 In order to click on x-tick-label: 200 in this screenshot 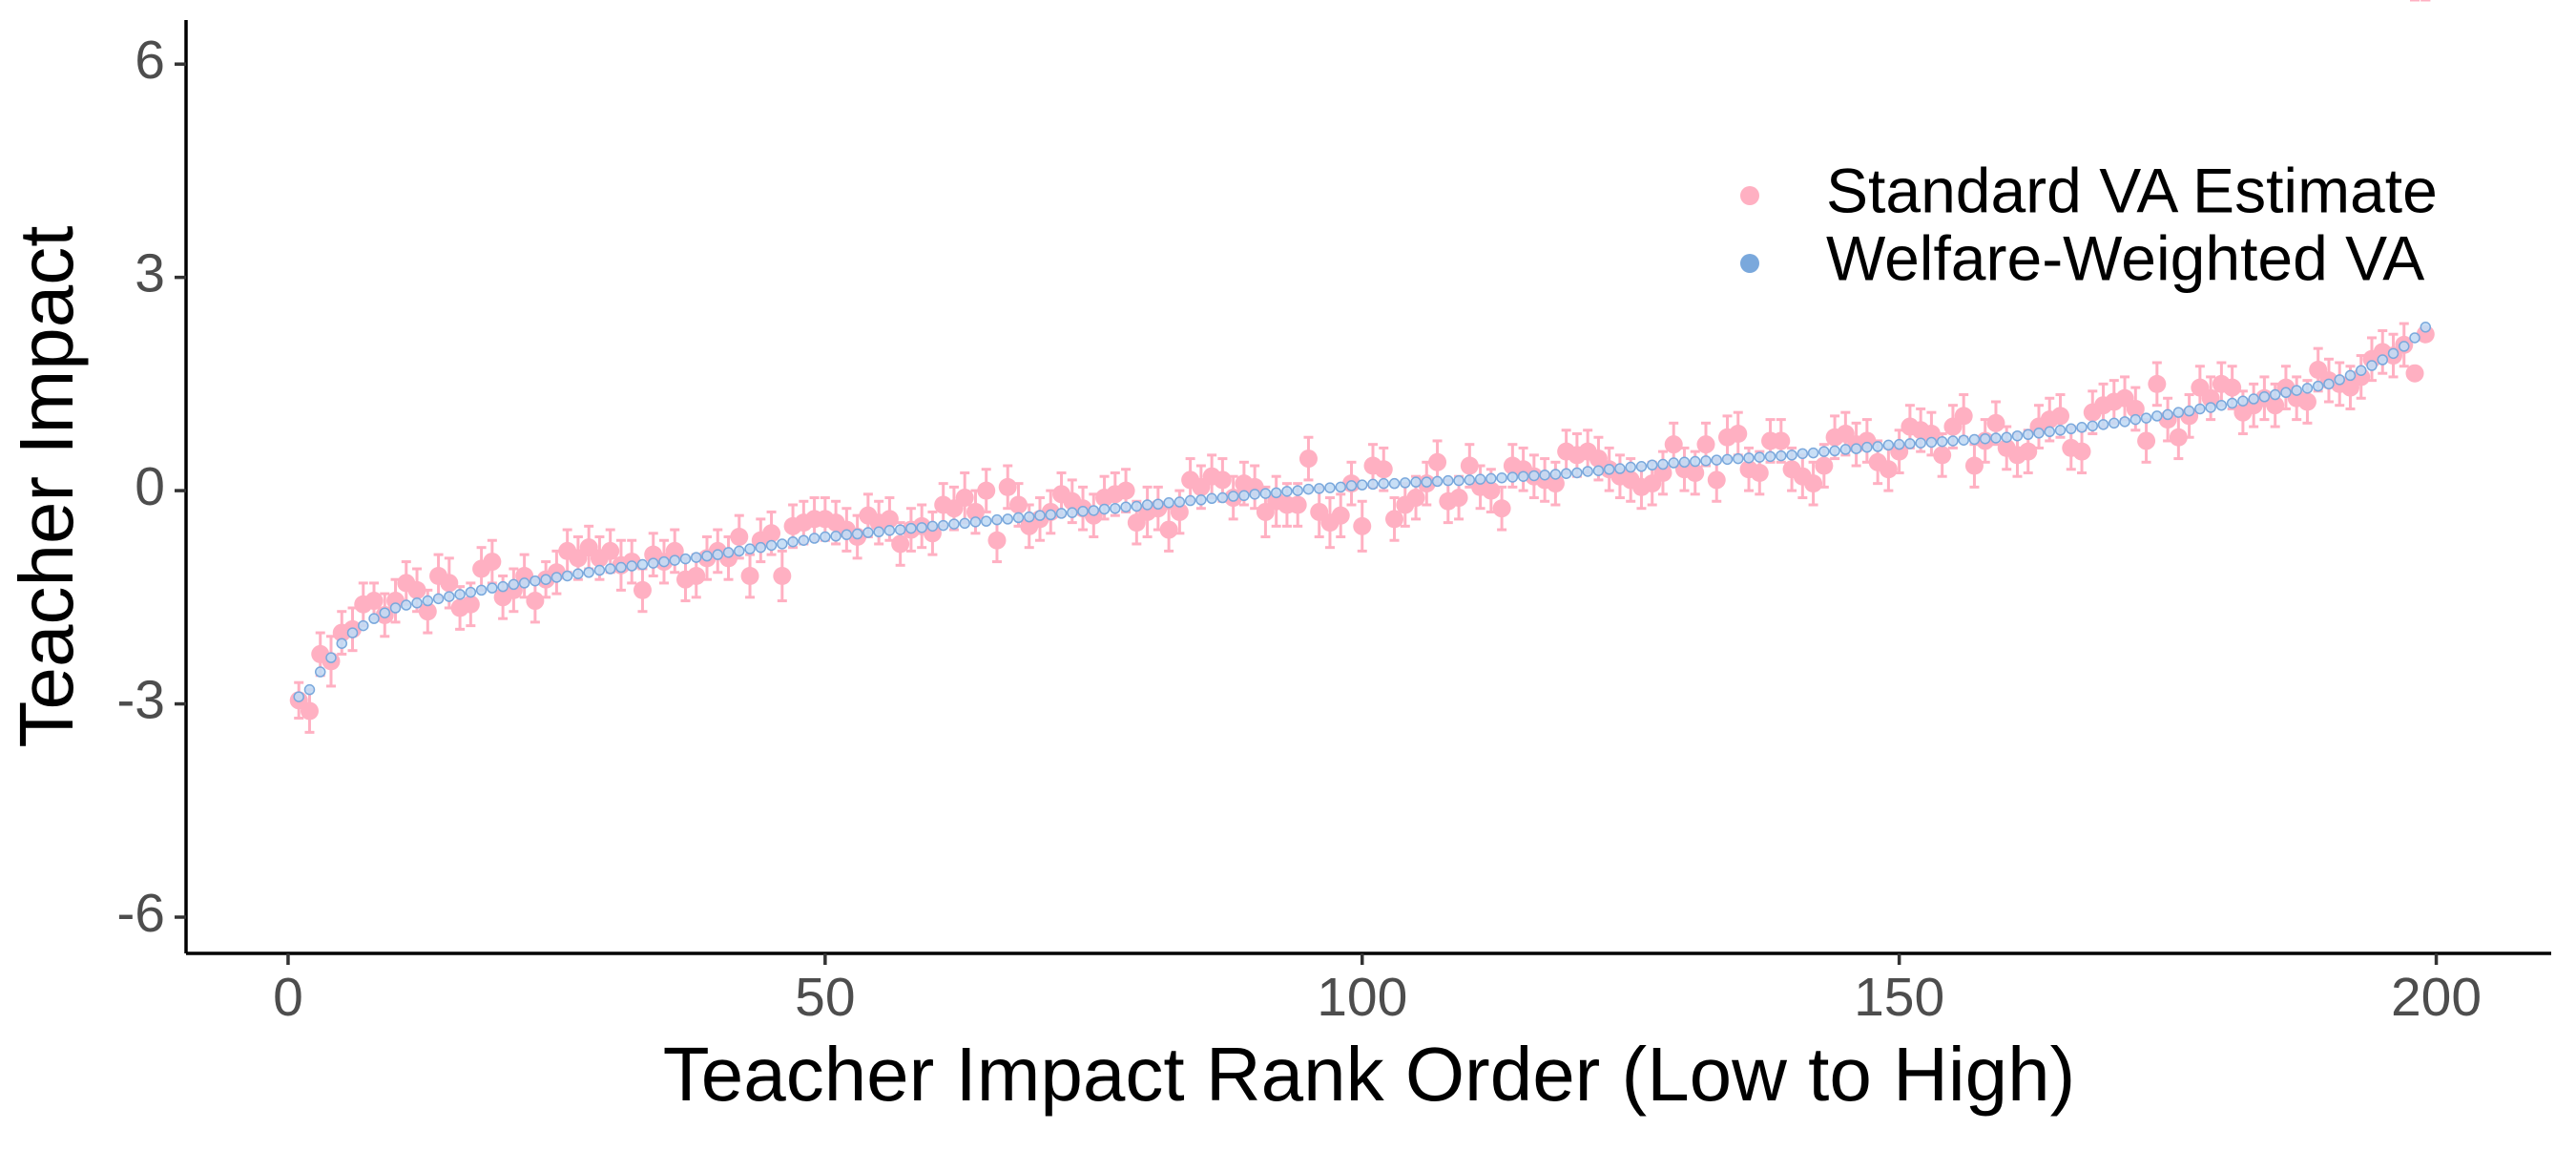, I will do `click(2436, 998)`.